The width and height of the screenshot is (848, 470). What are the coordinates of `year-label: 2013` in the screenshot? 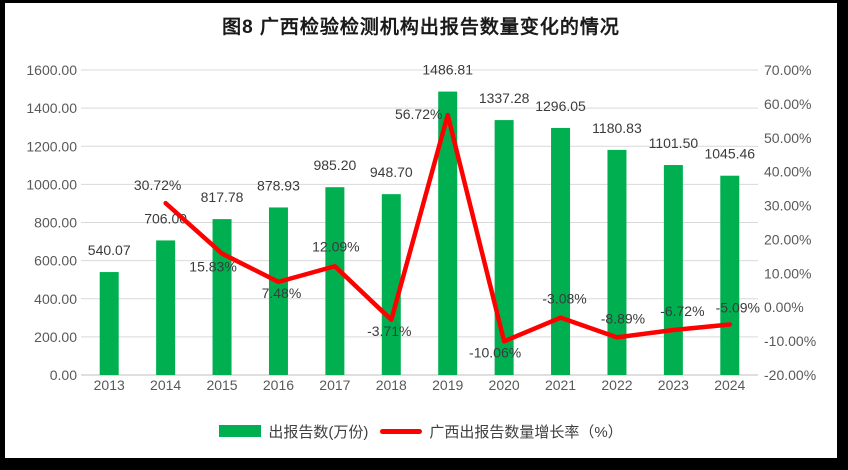 It's located at (109, 385).